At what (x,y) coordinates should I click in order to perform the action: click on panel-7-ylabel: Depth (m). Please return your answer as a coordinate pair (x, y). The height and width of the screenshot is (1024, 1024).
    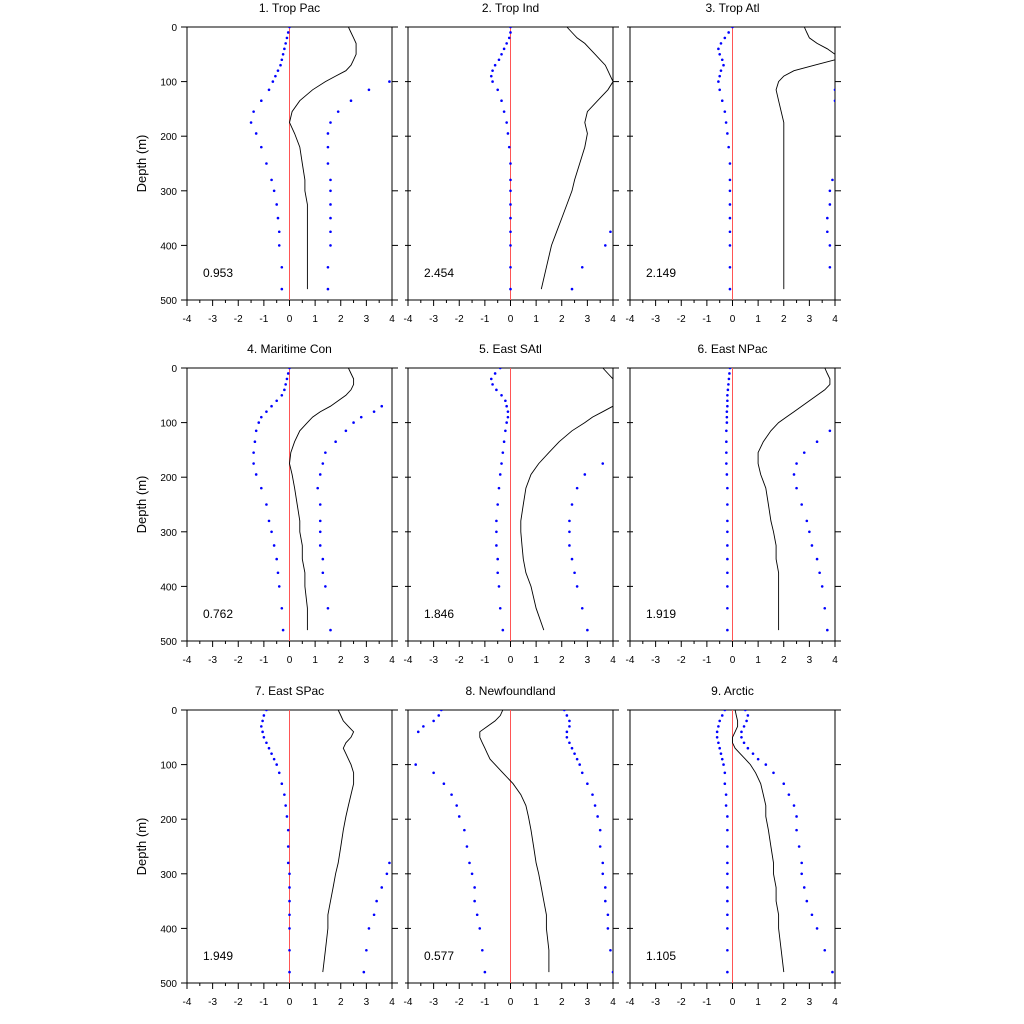
    Looking at the image, I should click on (141, 847).